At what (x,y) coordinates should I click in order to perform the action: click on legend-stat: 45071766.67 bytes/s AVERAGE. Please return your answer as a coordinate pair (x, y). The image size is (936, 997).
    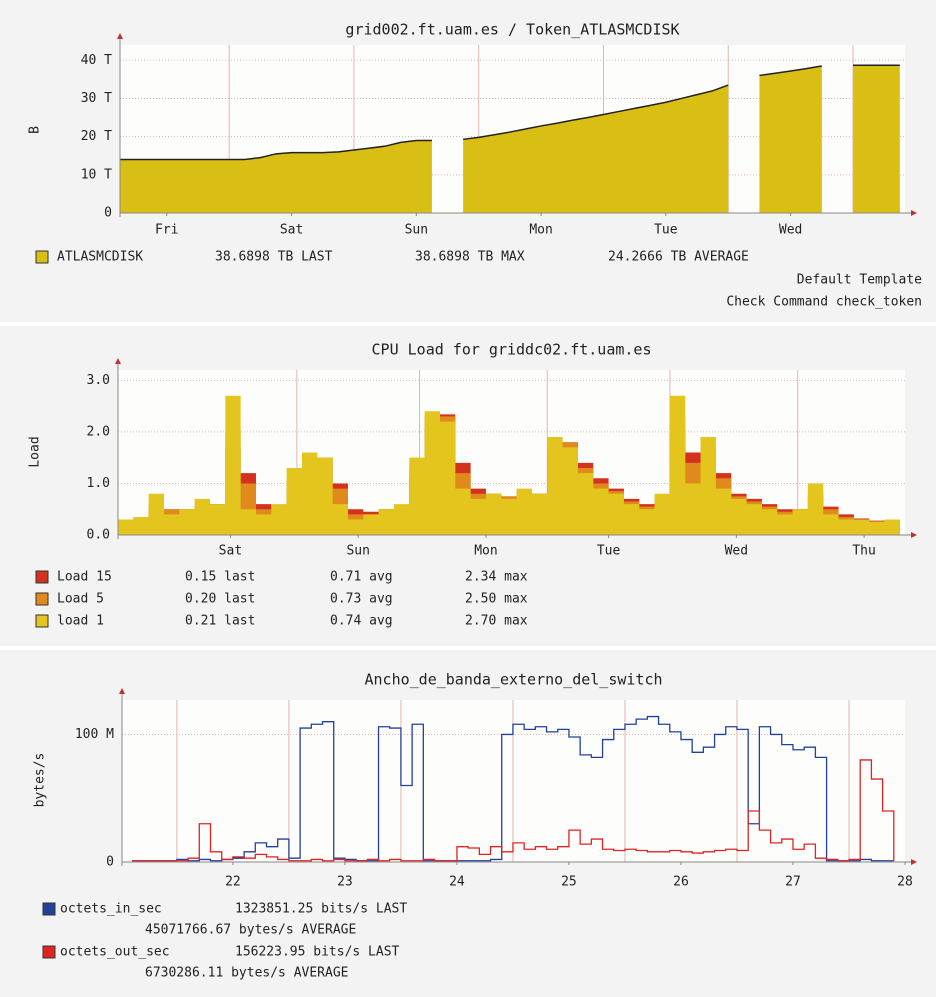
    Looking at the image, I should click on (250, 930).